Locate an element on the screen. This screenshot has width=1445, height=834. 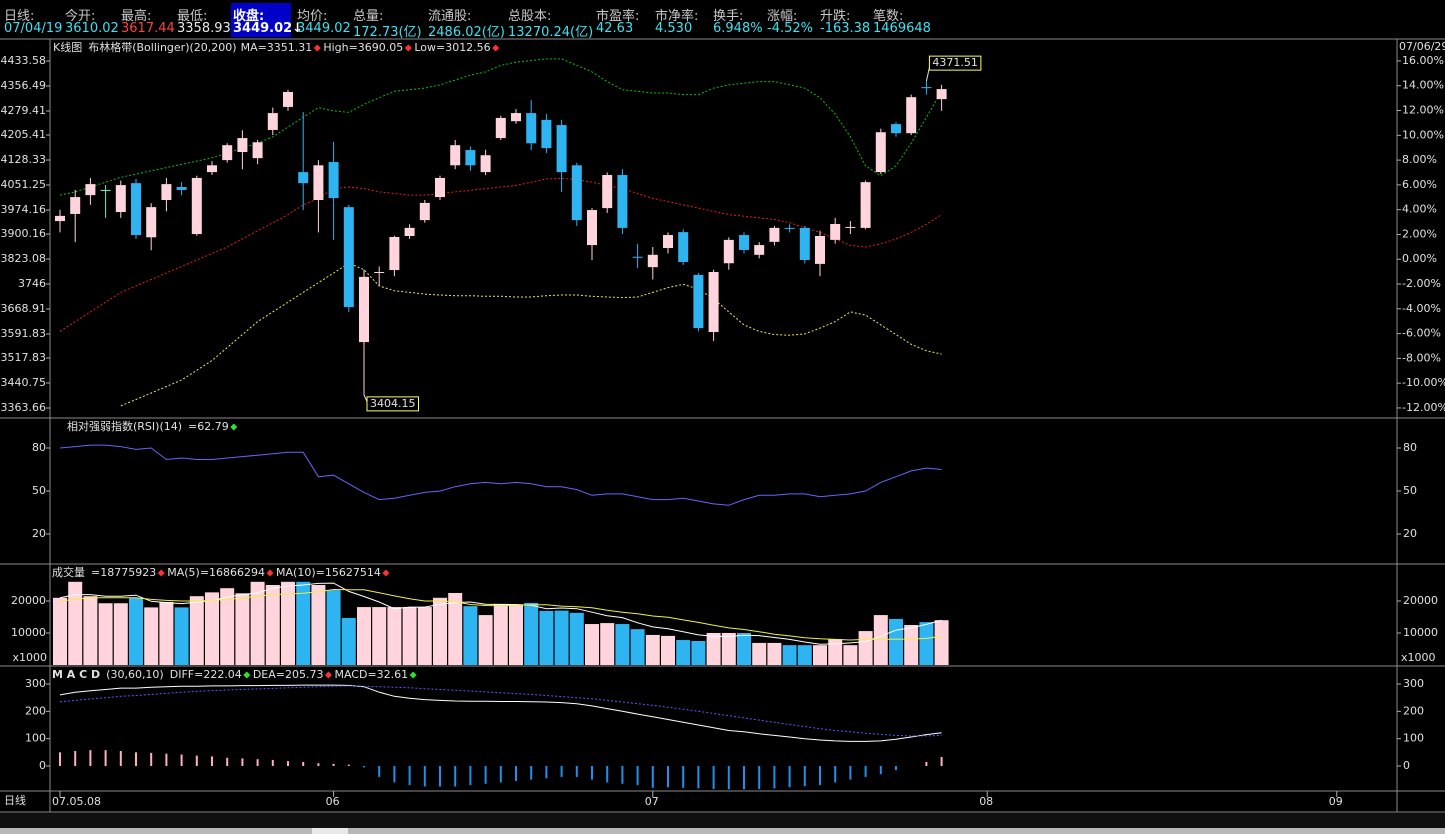
field-label: 总量: is located at coordinates (368, 16).